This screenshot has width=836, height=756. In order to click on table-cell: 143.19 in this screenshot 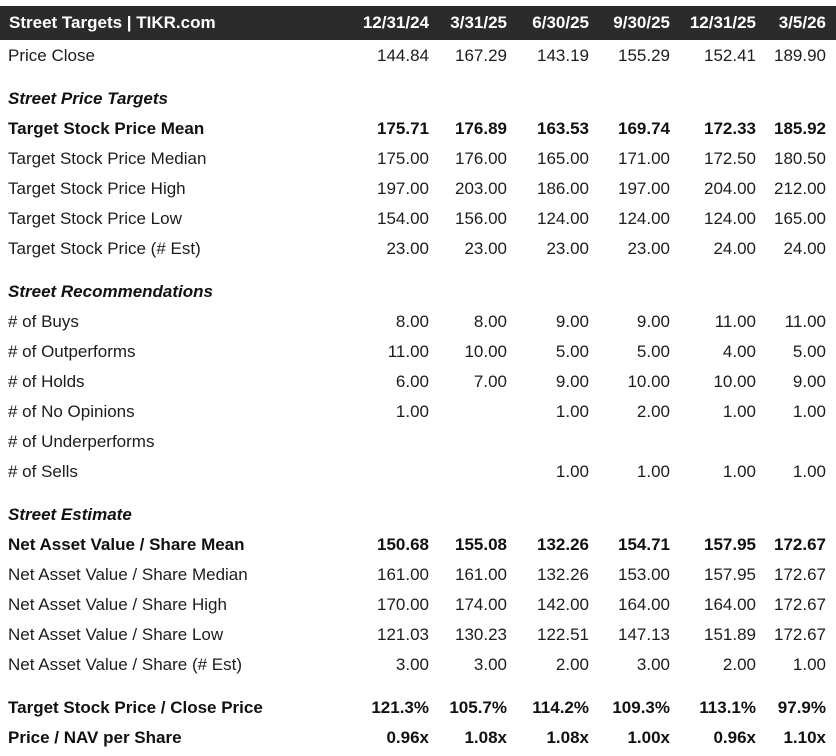, I will do `click(563, 55)`.